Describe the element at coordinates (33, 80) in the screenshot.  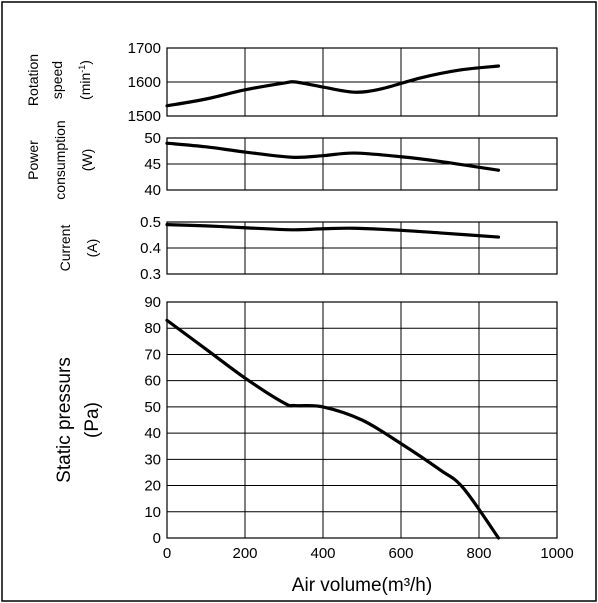
I see `y-axis-label-line: Rotation` at that location.